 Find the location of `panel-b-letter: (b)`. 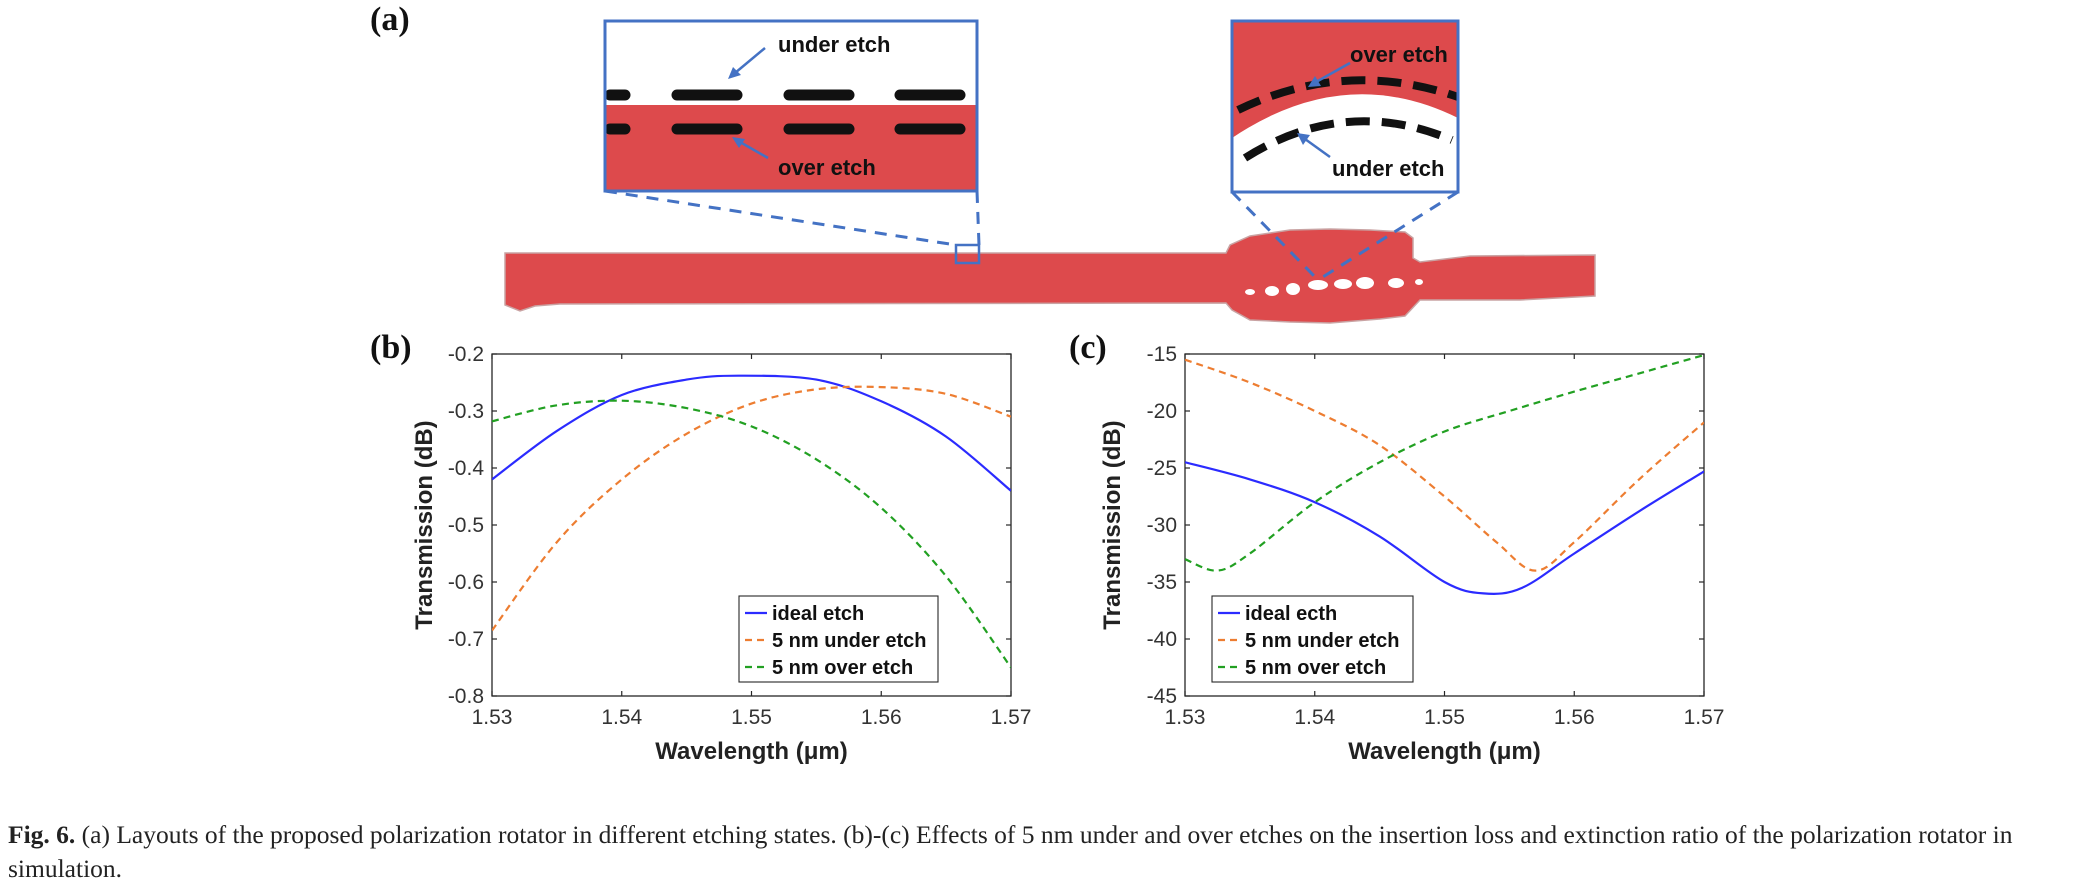

panel-b-letter: (b) is located at coordinates (391, 347).